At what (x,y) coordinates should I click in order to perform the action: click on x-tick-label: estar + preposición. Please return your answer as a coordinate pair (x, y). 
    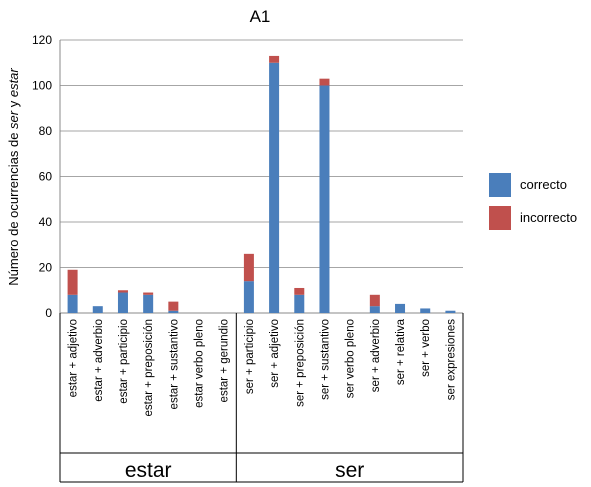
    Looking at the image, I should click on (149, 368).